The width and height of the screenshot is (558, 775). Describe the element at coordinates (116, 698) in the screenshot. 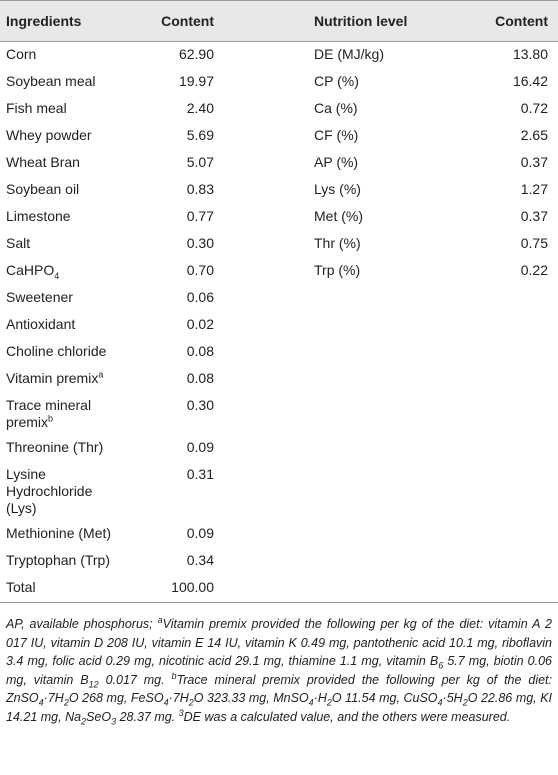

I see `text-run: O 268 mg, FeSO` at that location.